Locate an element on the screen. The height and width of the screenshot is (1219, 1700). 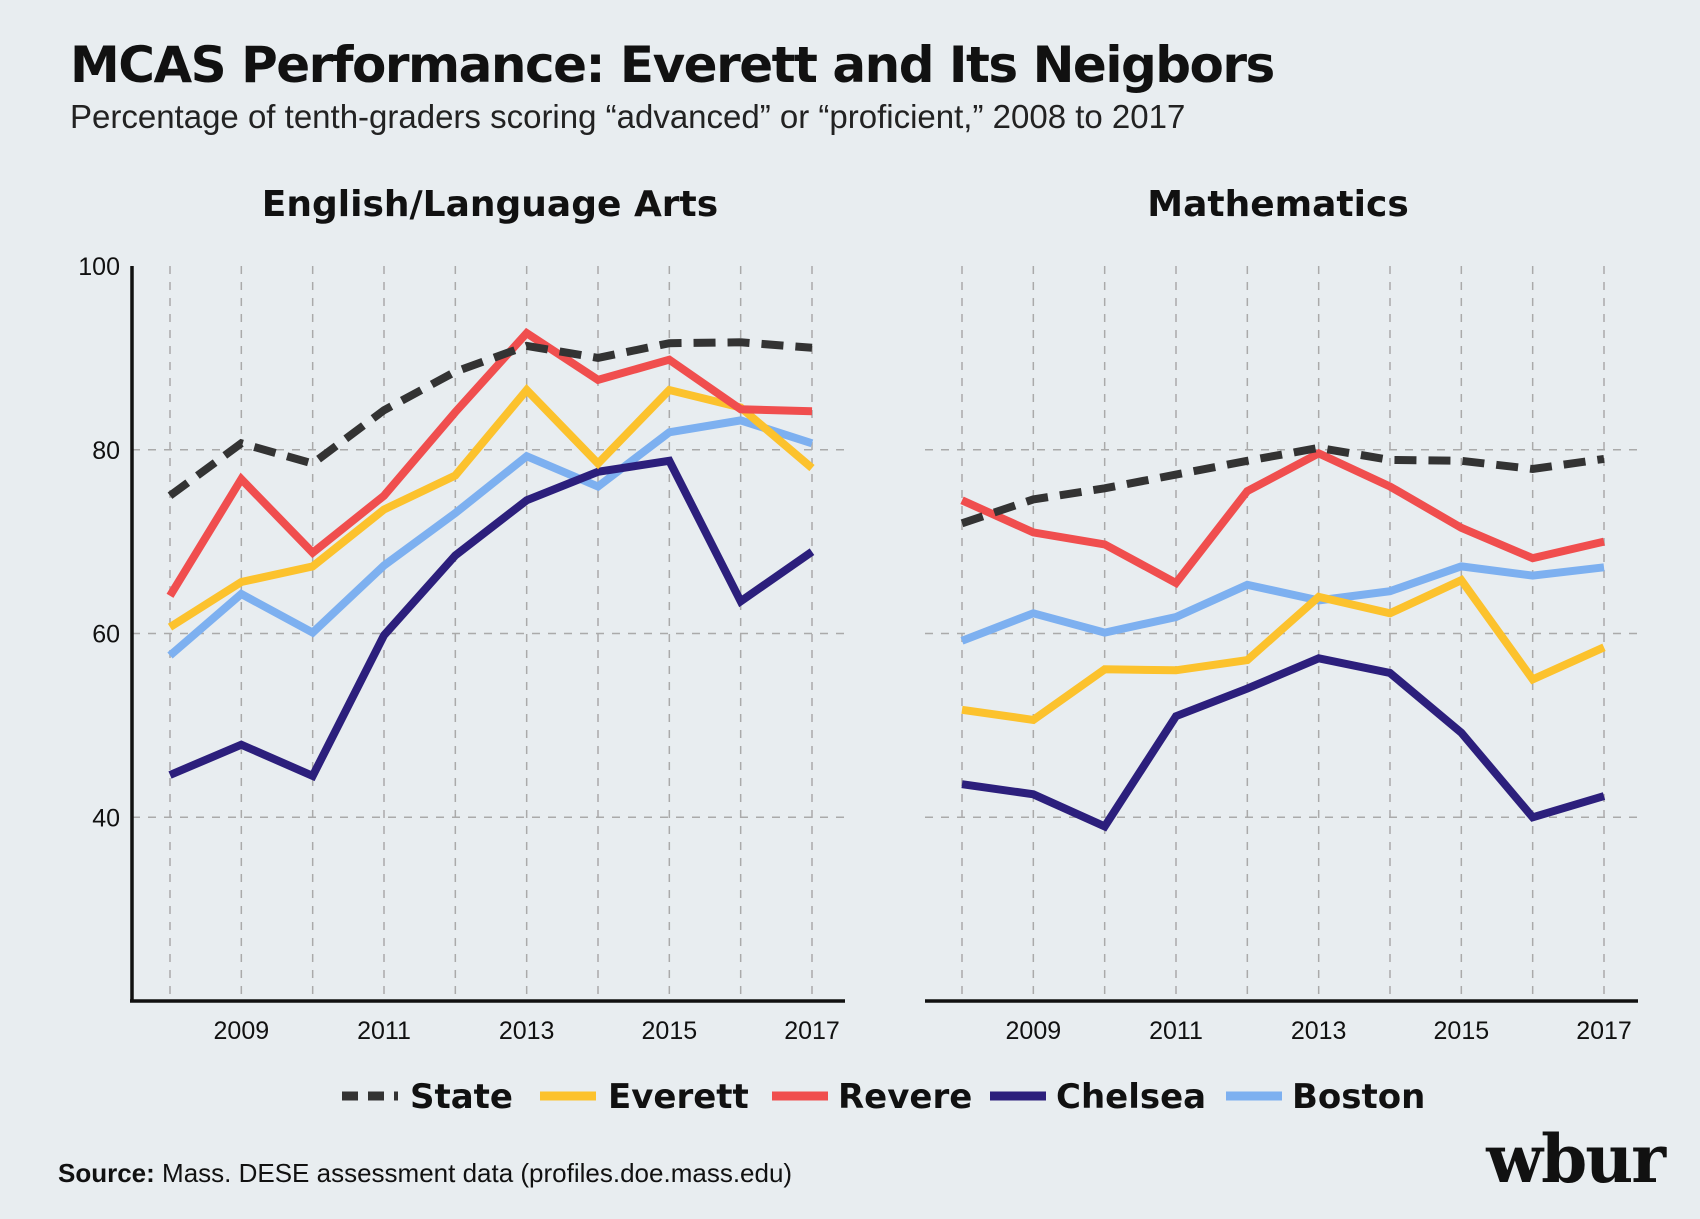
y-tick-label: 80 is located at coordinates (106, 451).